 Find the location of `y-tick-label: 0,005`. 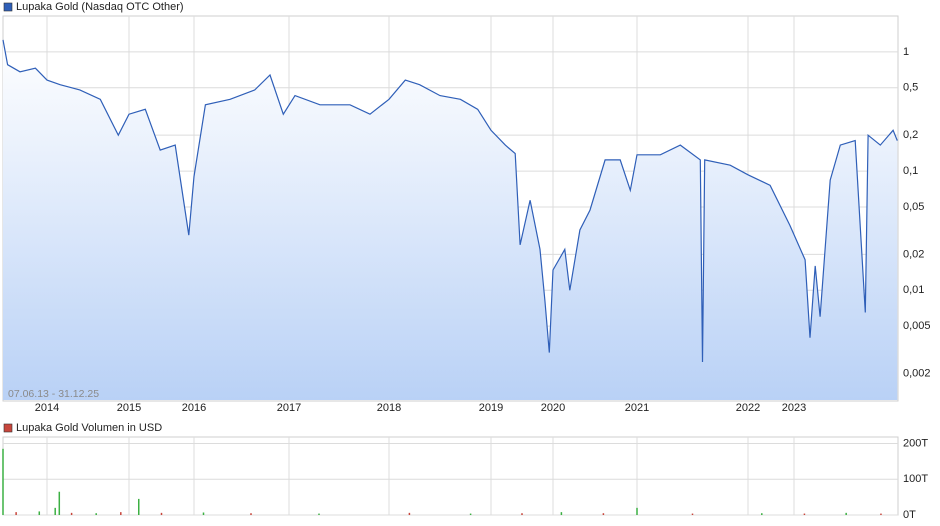

y-tick-label: 0,005 is located at coordinates (917, 326).